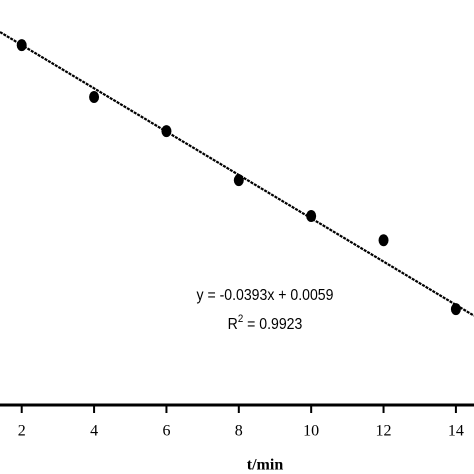 This screenshot has width=474, height=474. What do you see at coordinates (456, 431) in the screenshot?
I see `x-tick-label: 14` at bounding box center [456, 431].